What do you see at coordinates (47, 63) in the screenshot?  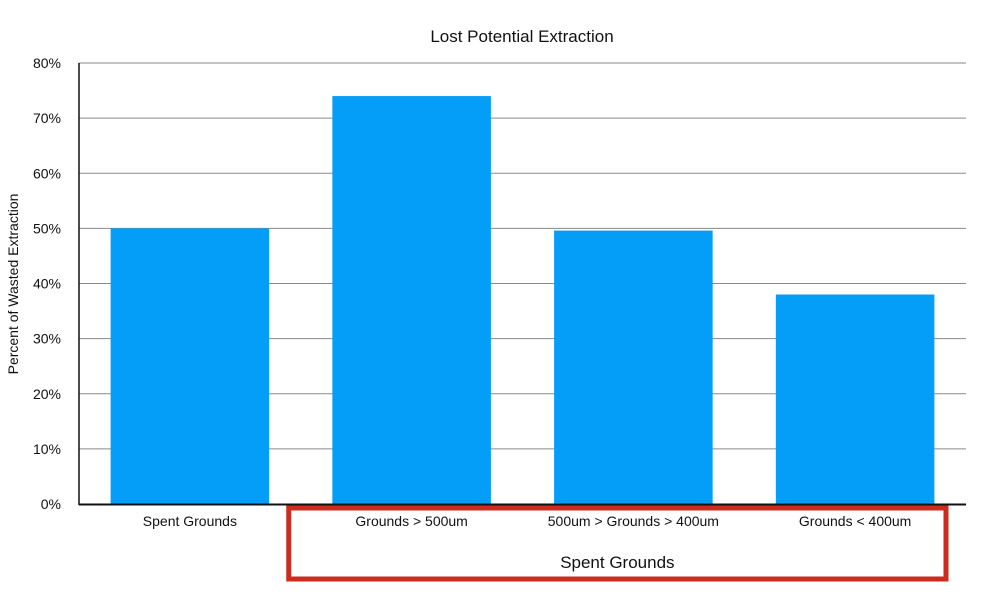 I see `y-tick-label: 80%` at bounding box center [47, 63].